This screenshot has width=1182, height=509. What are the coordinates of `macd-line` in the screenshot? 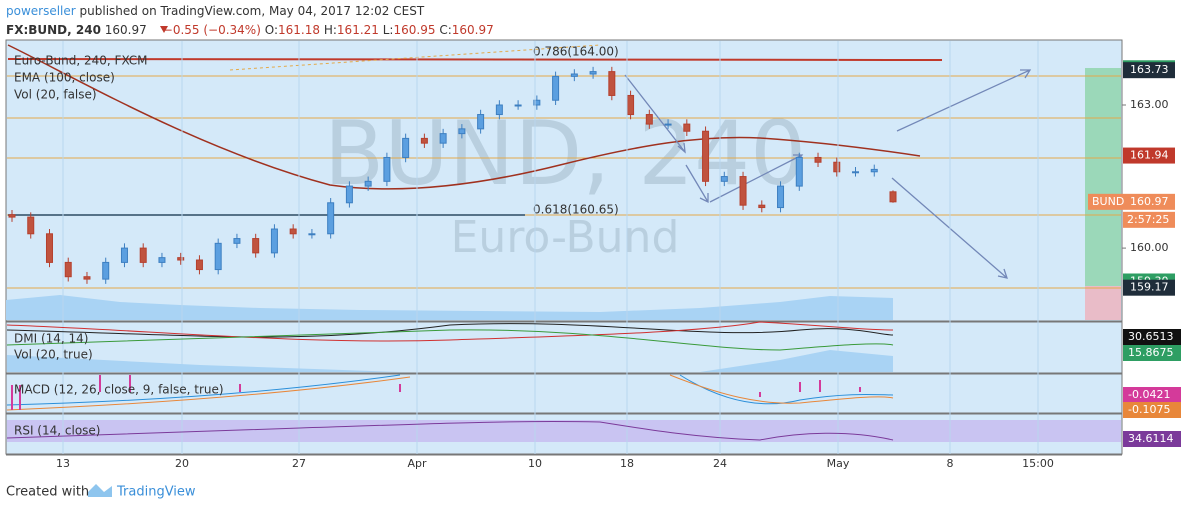 It's located at (450, 390).